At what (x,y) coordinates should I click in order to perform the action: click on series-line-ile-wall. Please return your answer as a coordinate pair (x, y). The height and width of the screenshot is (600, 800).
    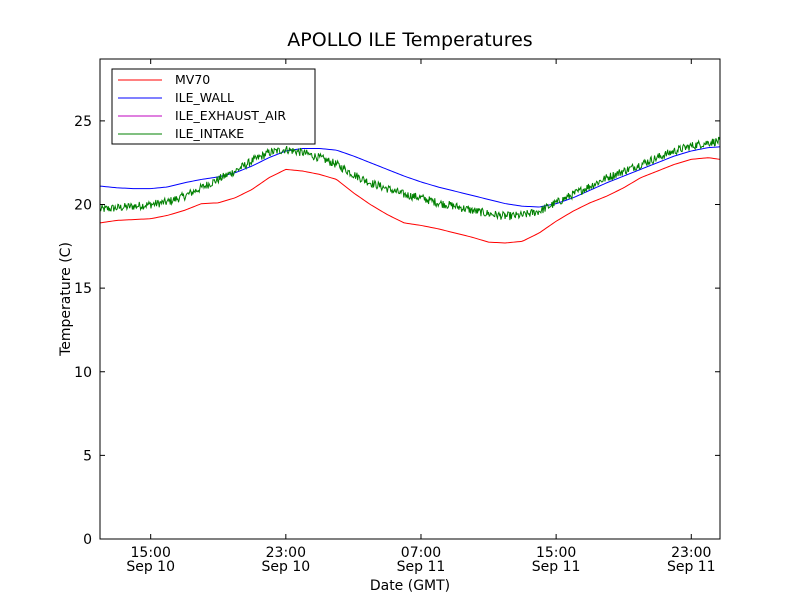
    Looking at the image, I should click on (410, 177).